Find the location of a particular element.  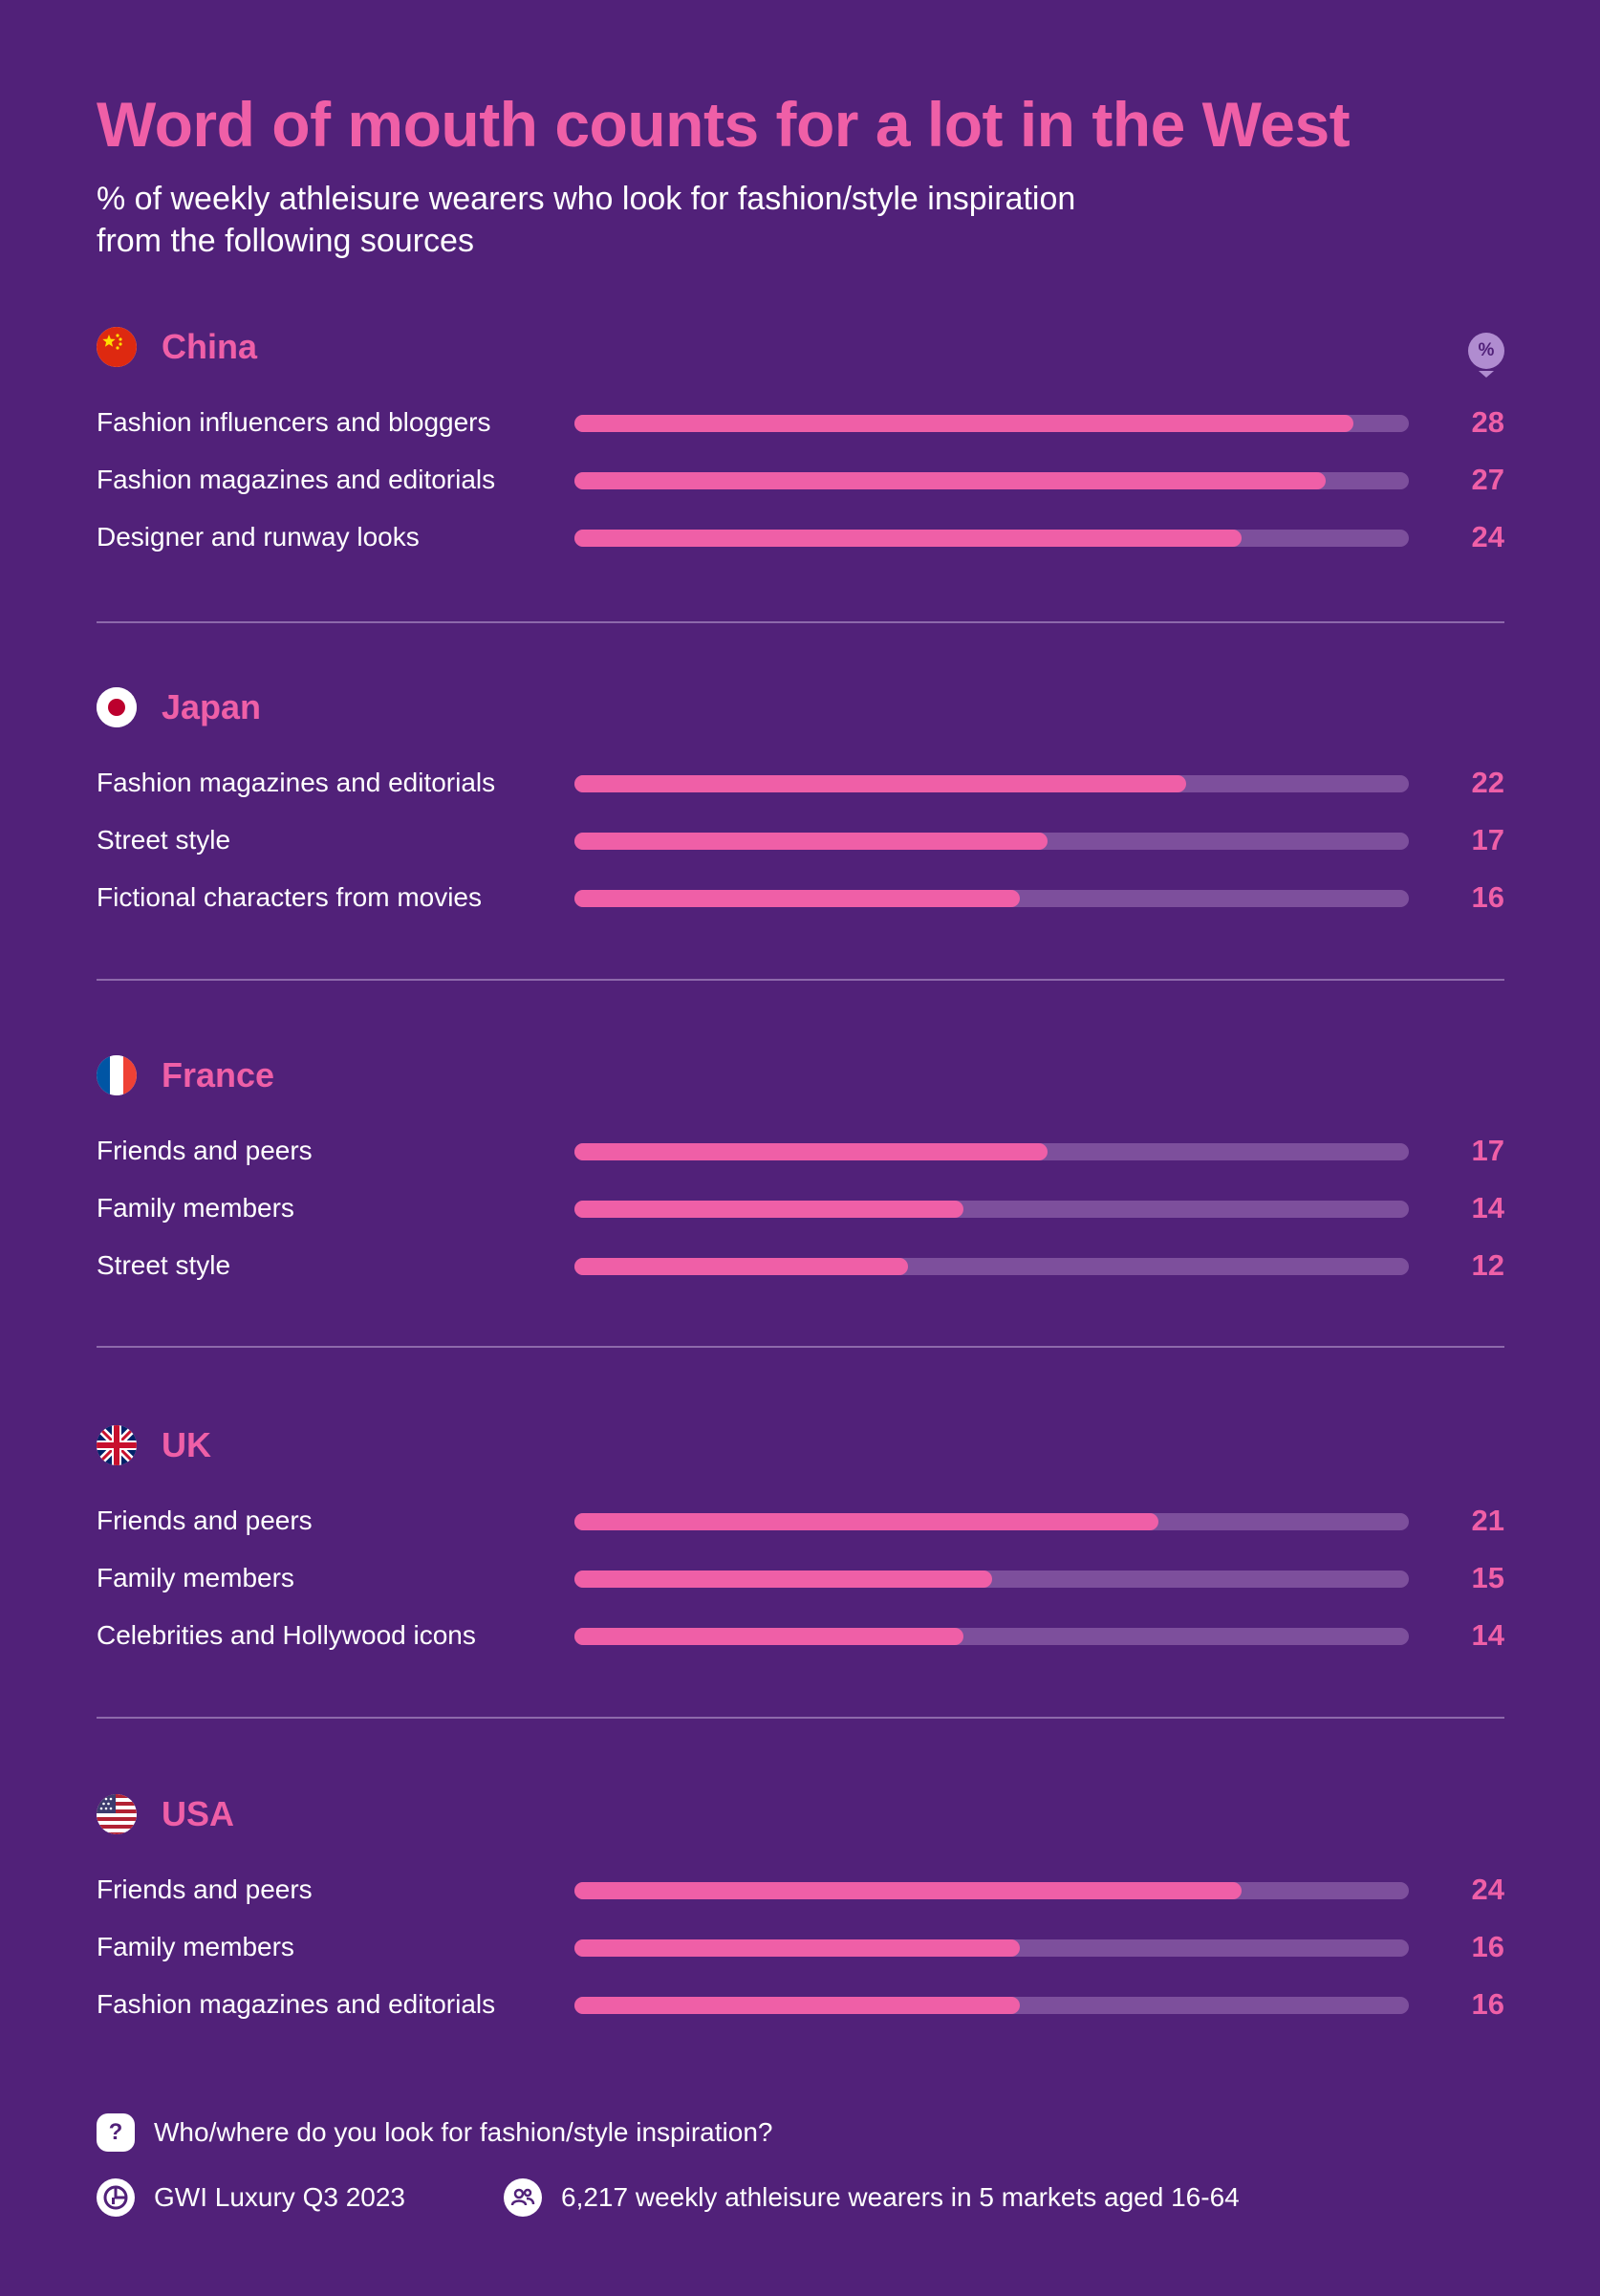

bar-row: Family members 14 is located at coordinates (800, 1208).